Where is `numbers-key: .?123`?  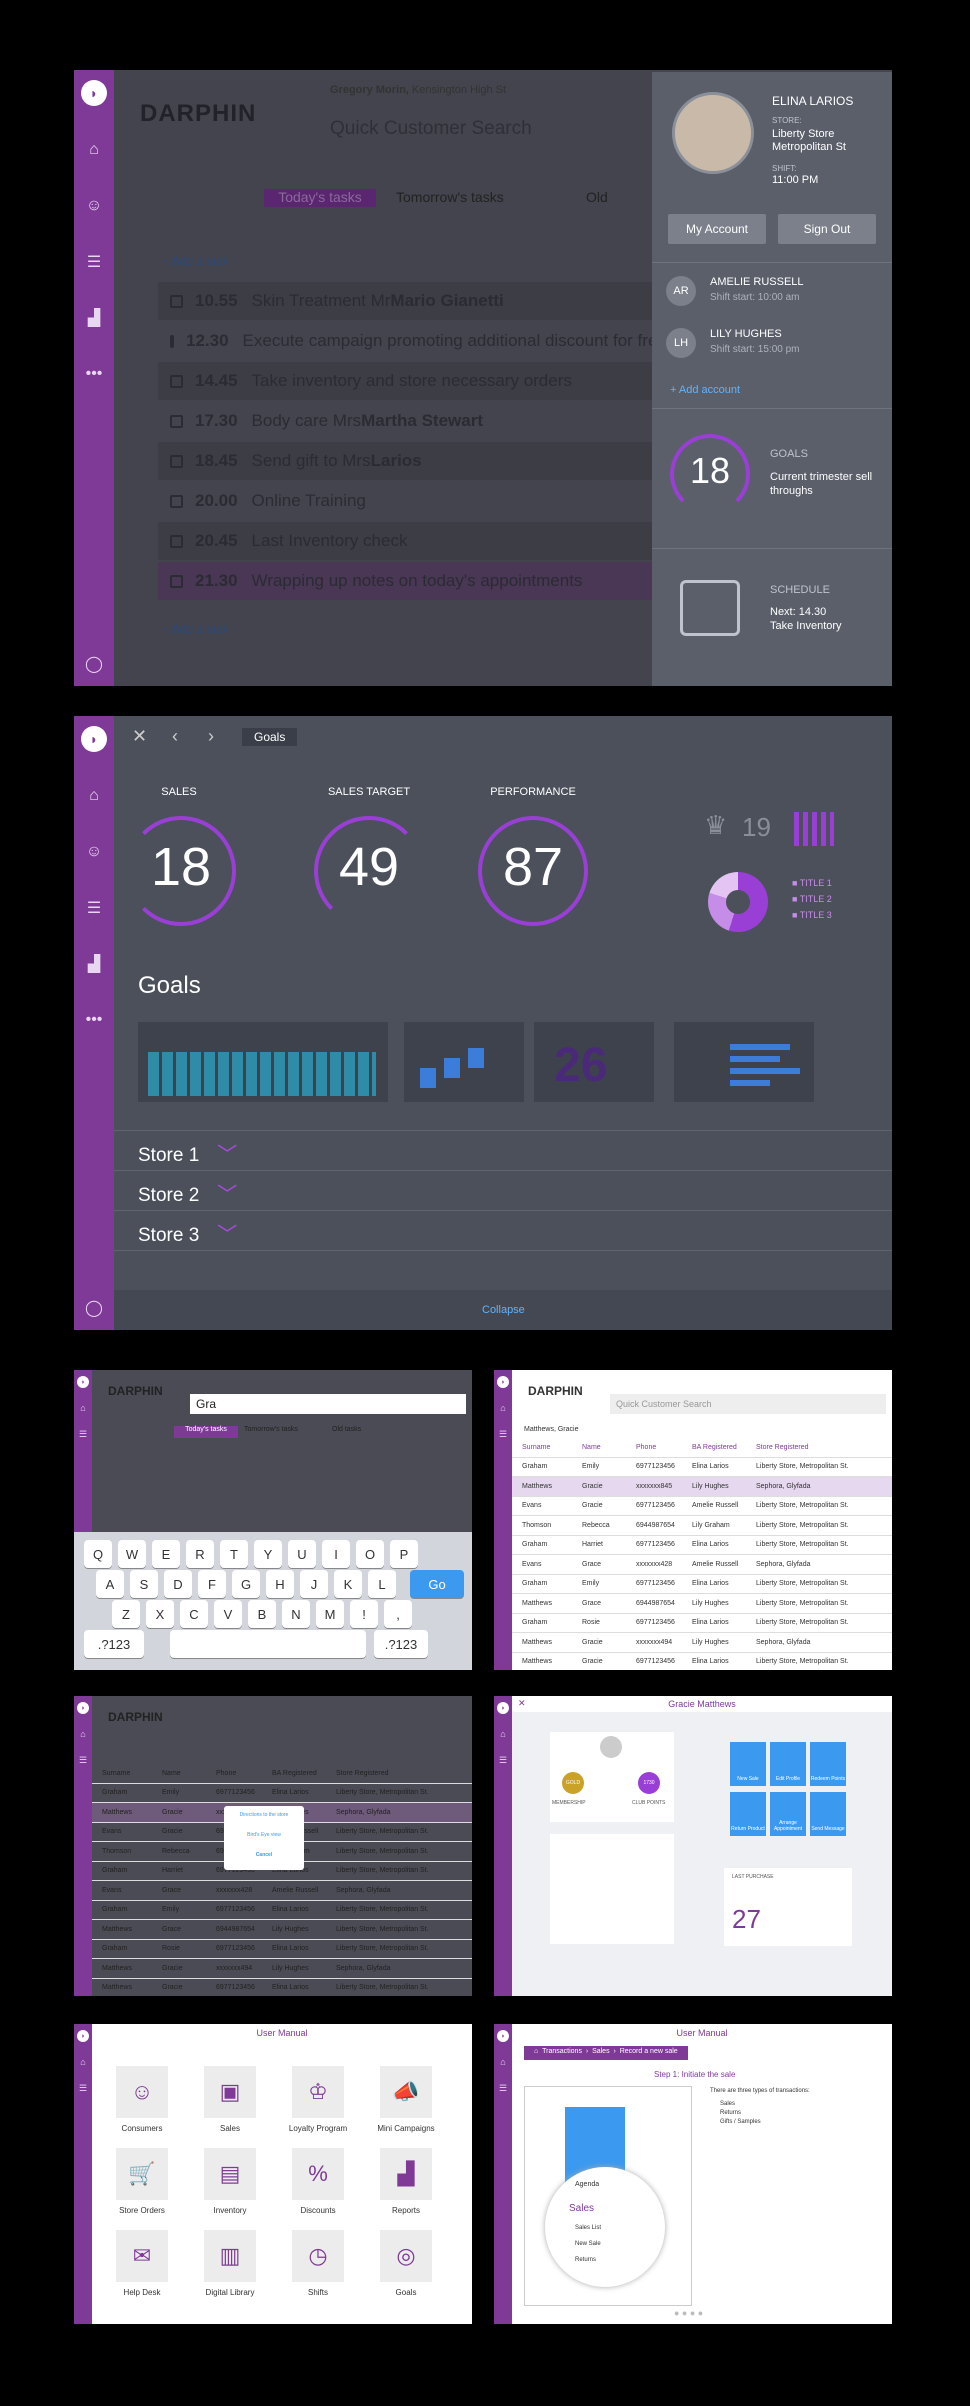 numbers-key: .?123 is located at coordinates (401, 1644).